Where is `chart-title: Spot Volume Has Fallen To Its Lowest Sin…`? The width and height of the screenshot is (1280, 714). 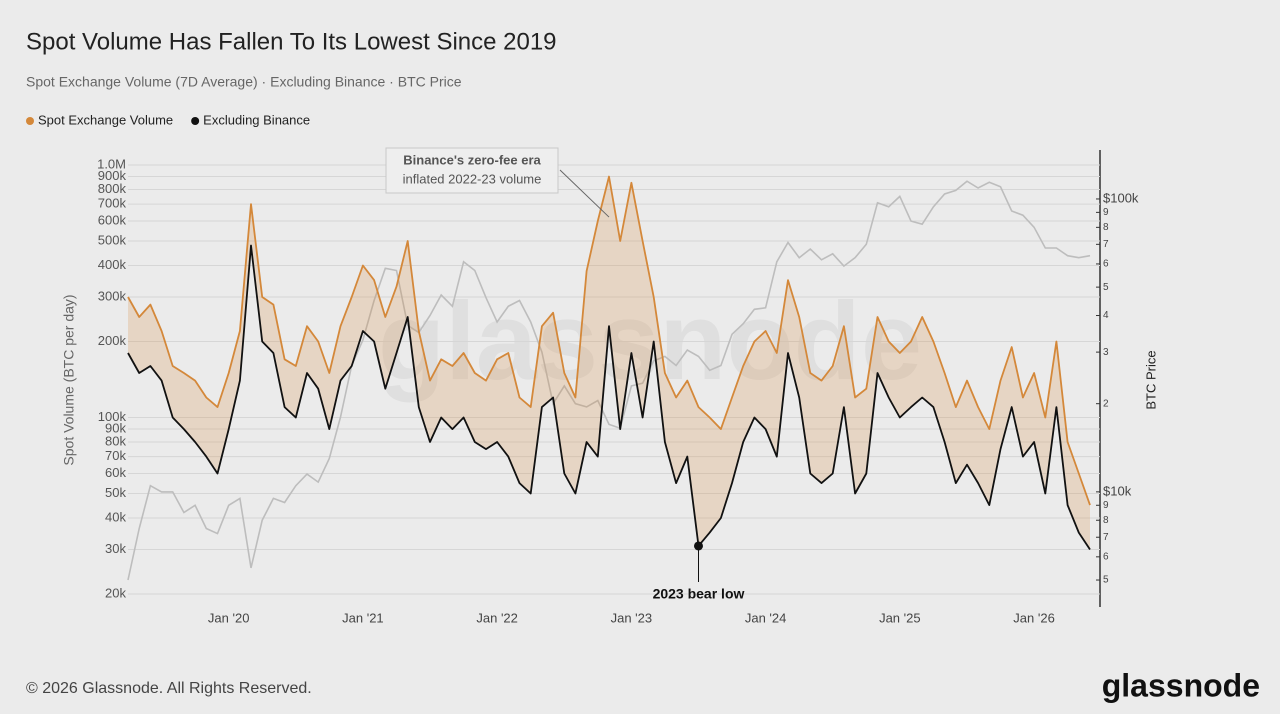
chart-title: Spot Volume Has Fallen To Its Lowest Sin… is located at coordinates (291, 41).